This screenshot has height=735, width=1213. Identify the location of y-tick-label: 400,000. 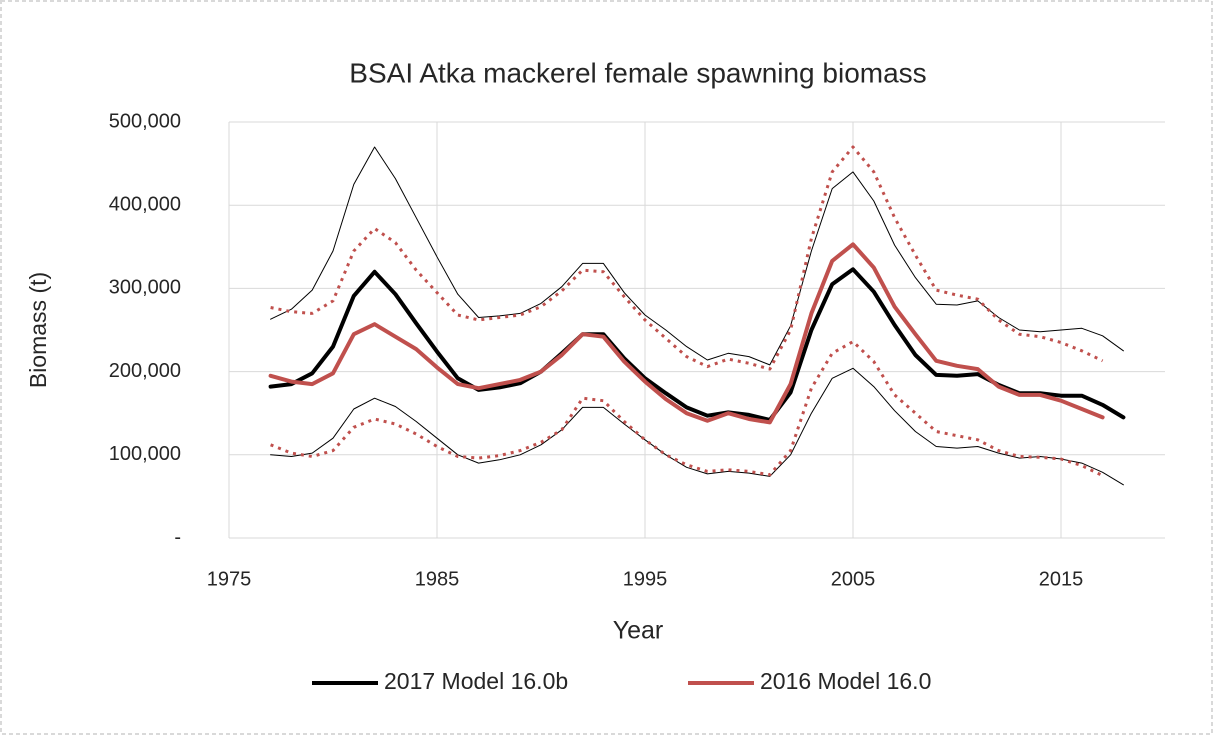
(145, 204).